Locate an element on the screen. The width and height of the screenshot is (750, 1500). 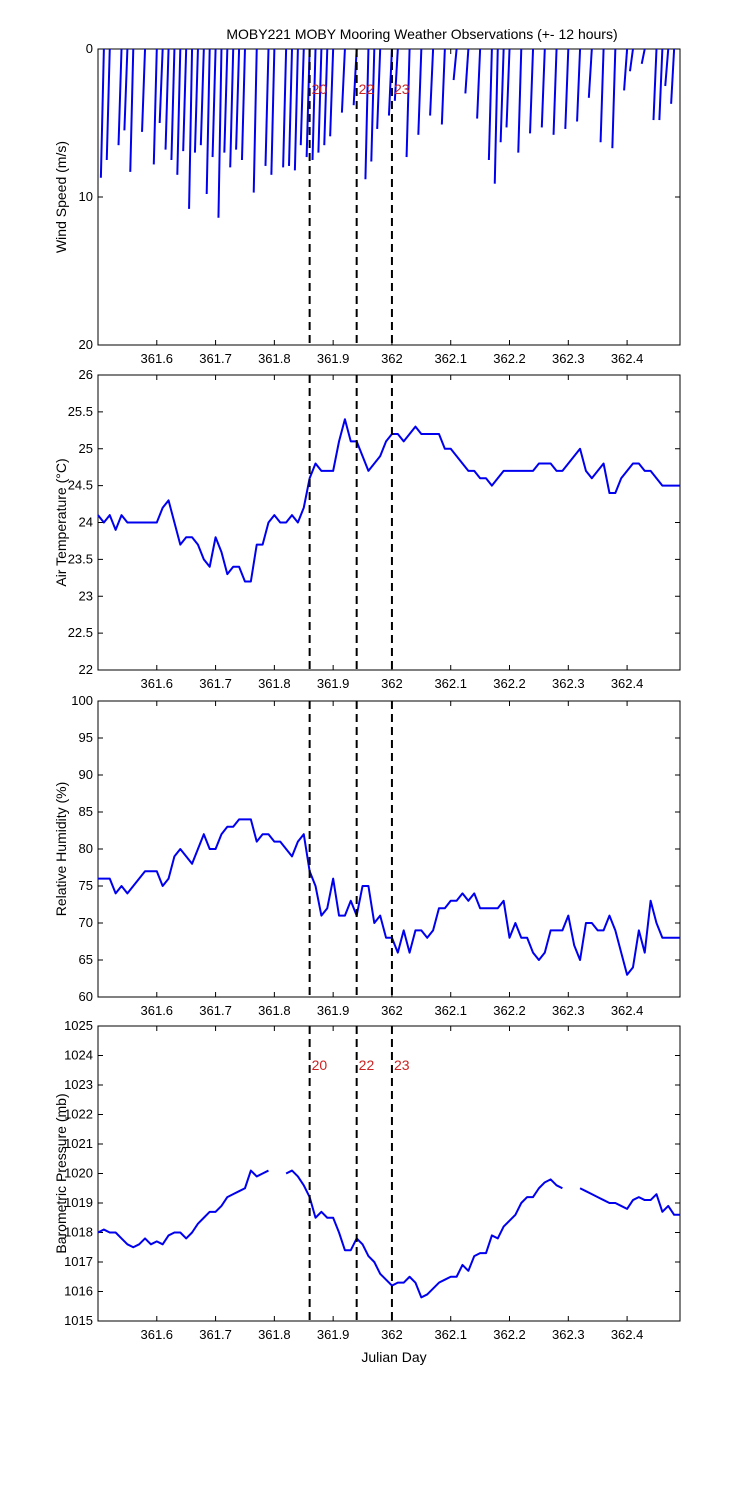
y-tick-label: 75 is located at coordinates (86, 885).